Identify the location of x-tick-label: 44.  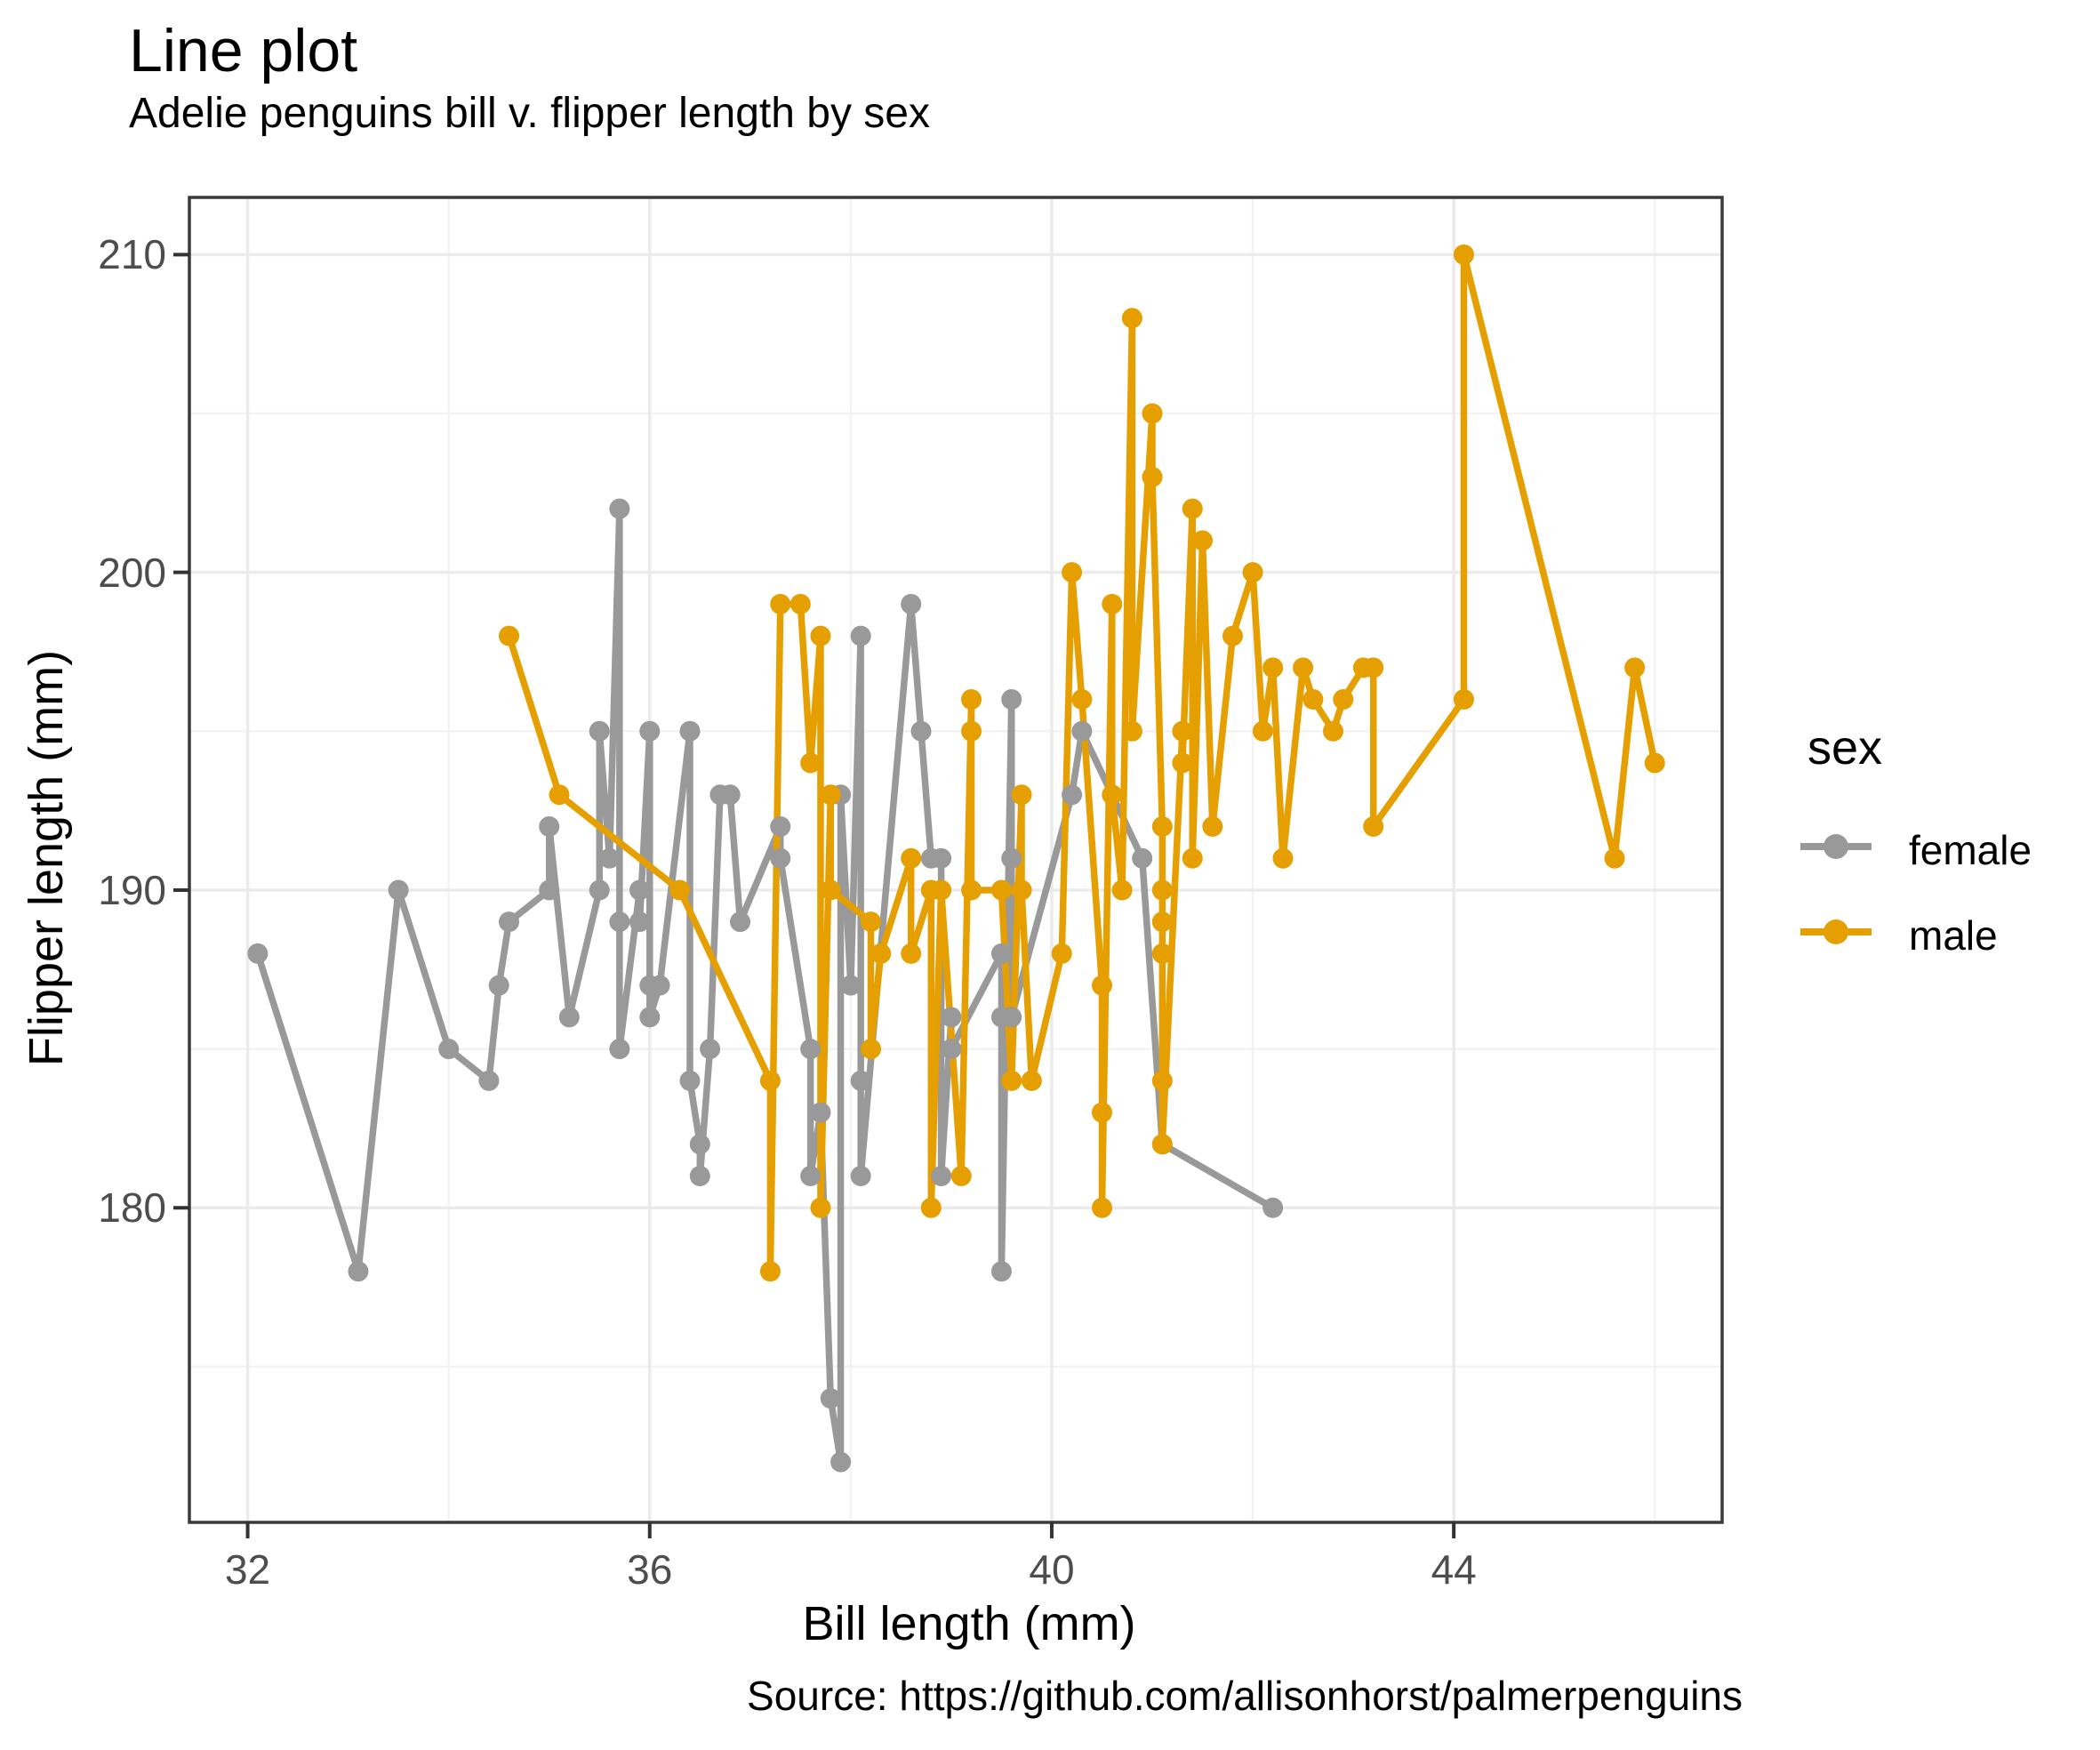
(1454, 1570).